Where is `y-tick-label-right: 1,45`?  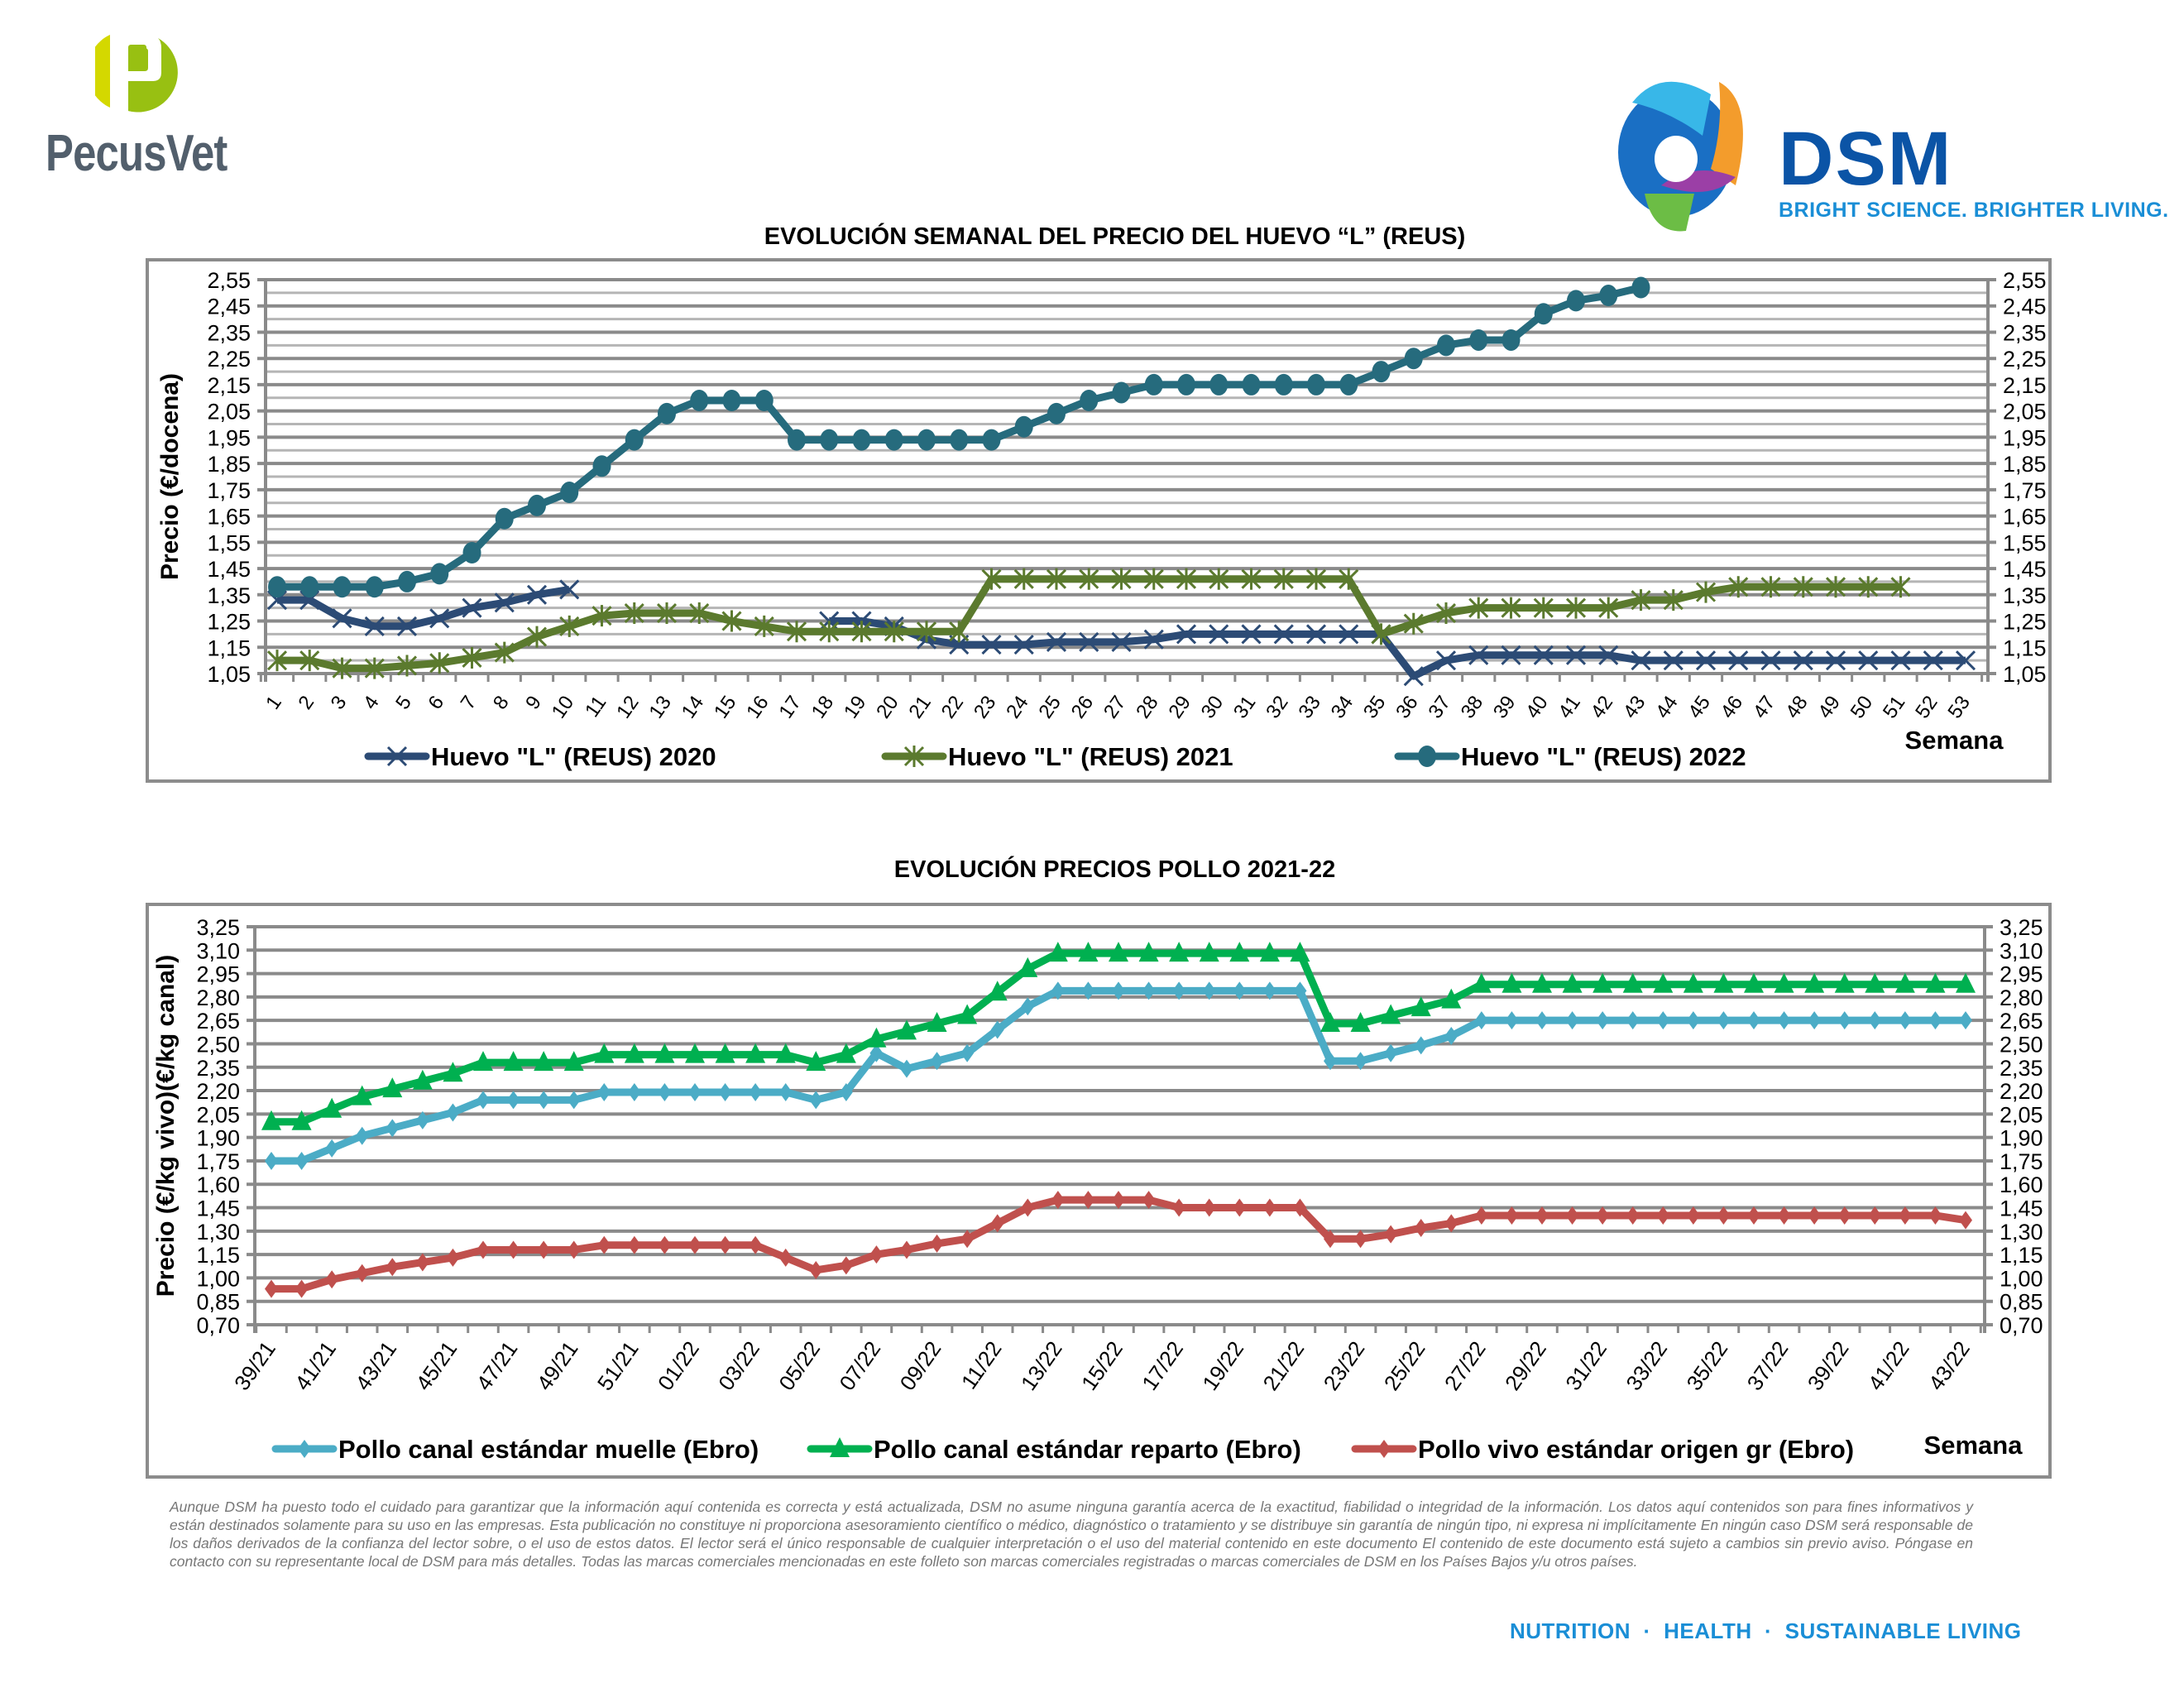
y-tick-label-right: 1,45 is located at coordinates (2021, 1208).